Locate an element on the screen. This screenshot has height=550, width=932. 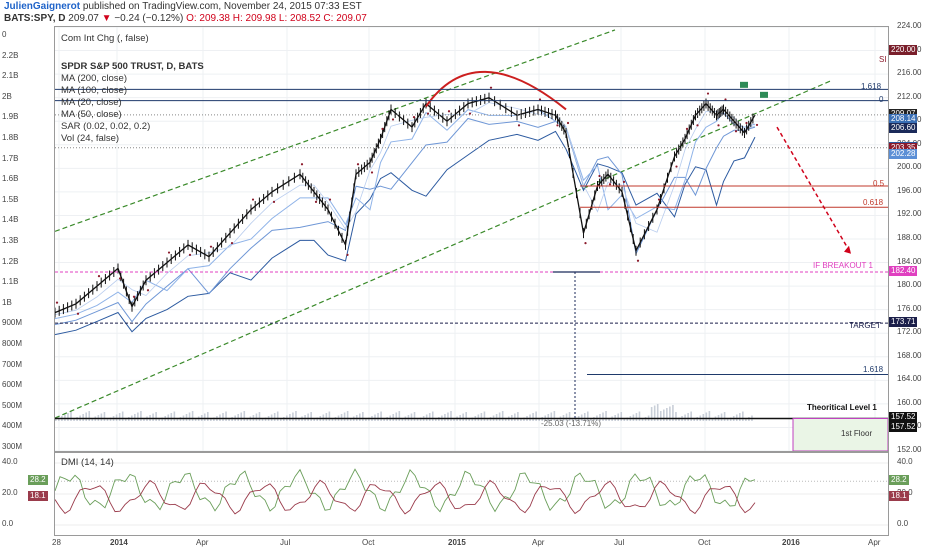
volume-tick-label: 600M is located at coordinates (12, 385).